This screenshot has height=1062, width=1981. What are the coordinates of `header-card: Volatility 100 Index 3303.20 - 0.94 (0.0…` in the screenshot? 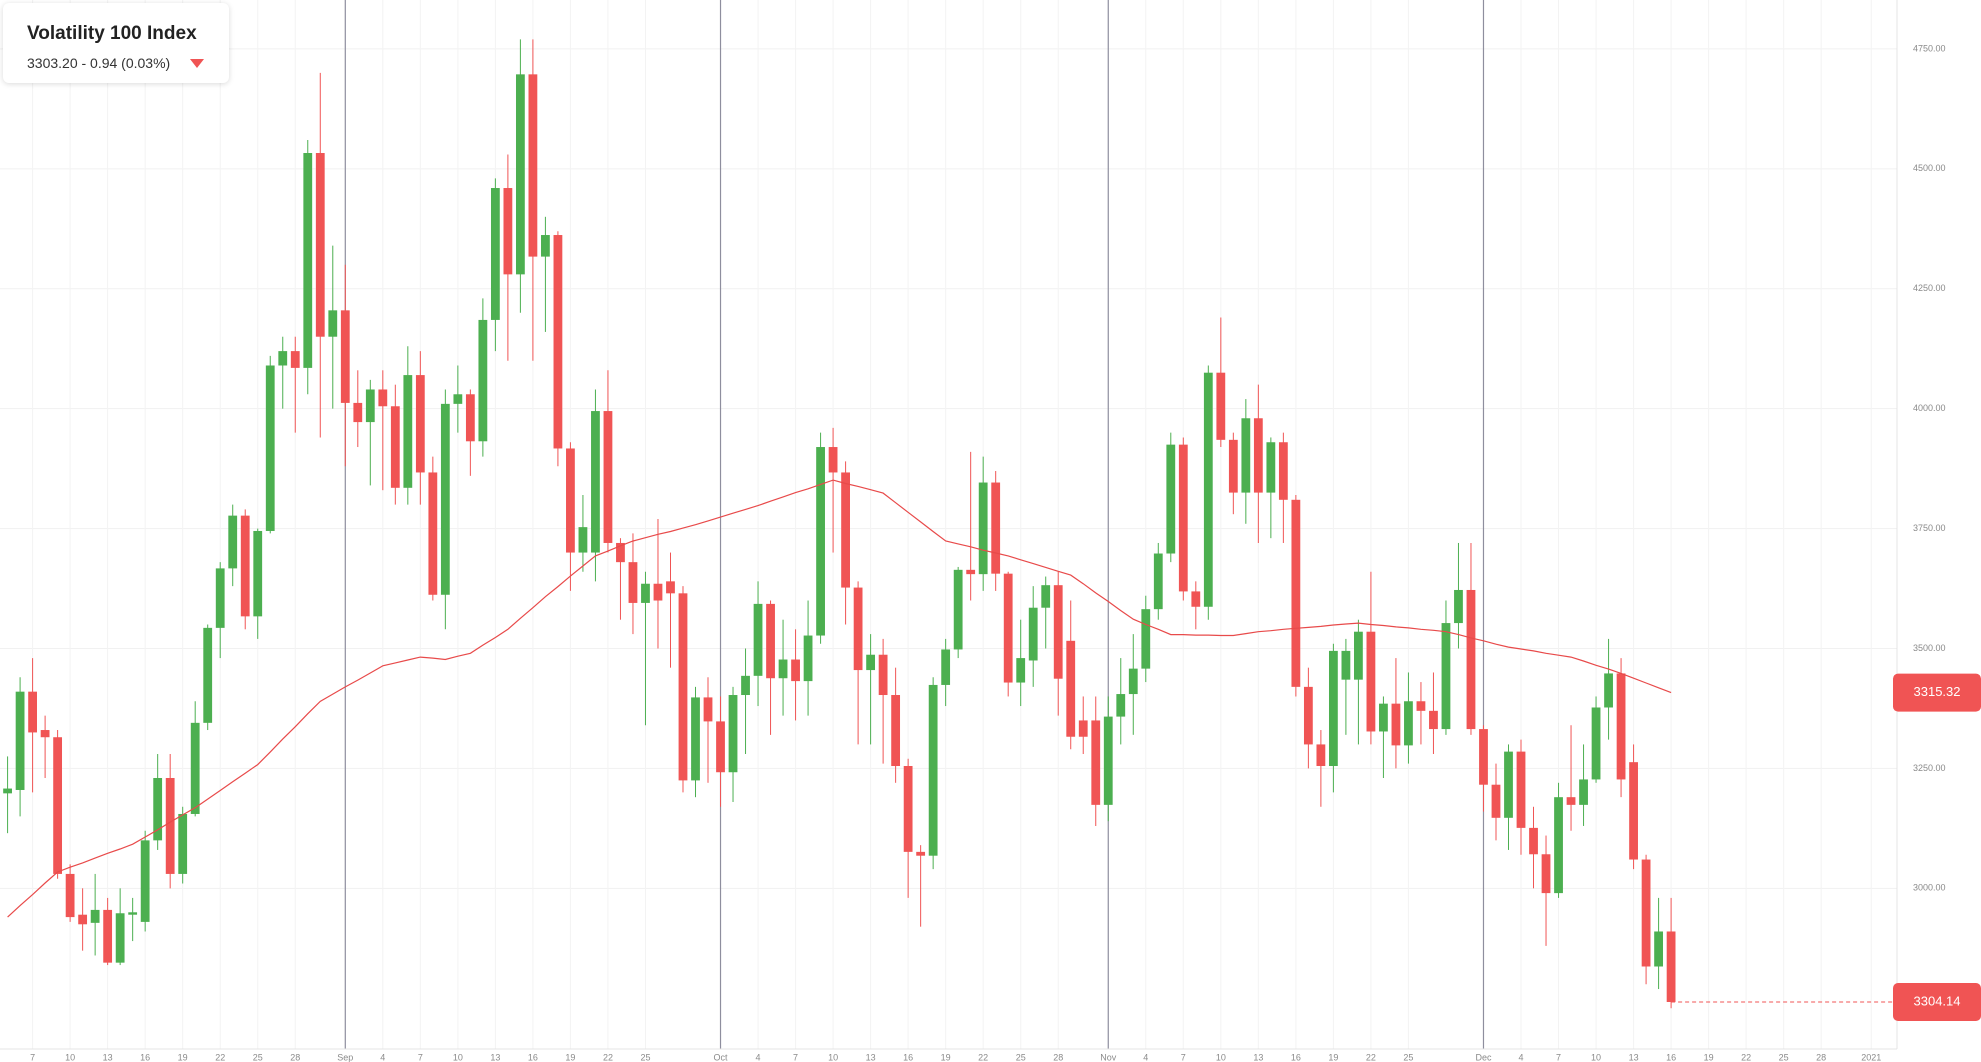 It's located at (116, 43).